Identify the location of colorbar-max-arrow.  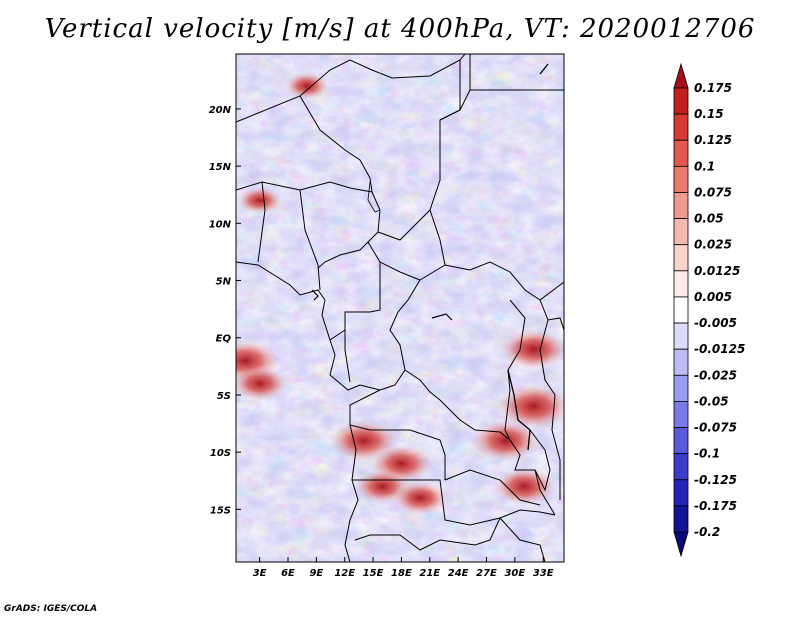
(681, 75).